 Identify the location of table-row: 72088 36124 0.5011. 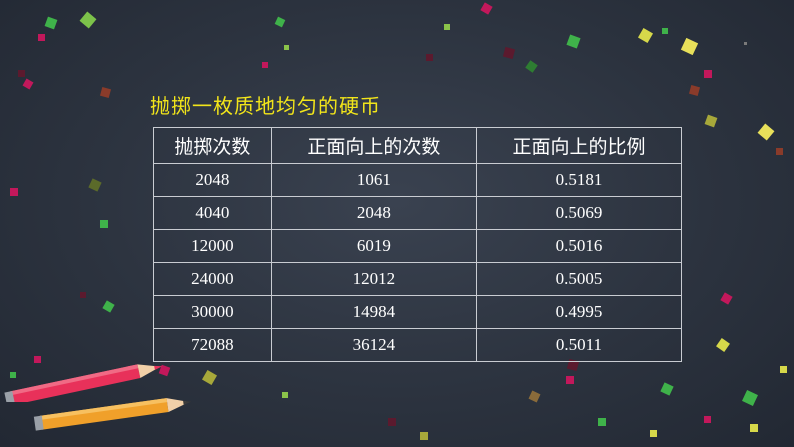
(418, 345).